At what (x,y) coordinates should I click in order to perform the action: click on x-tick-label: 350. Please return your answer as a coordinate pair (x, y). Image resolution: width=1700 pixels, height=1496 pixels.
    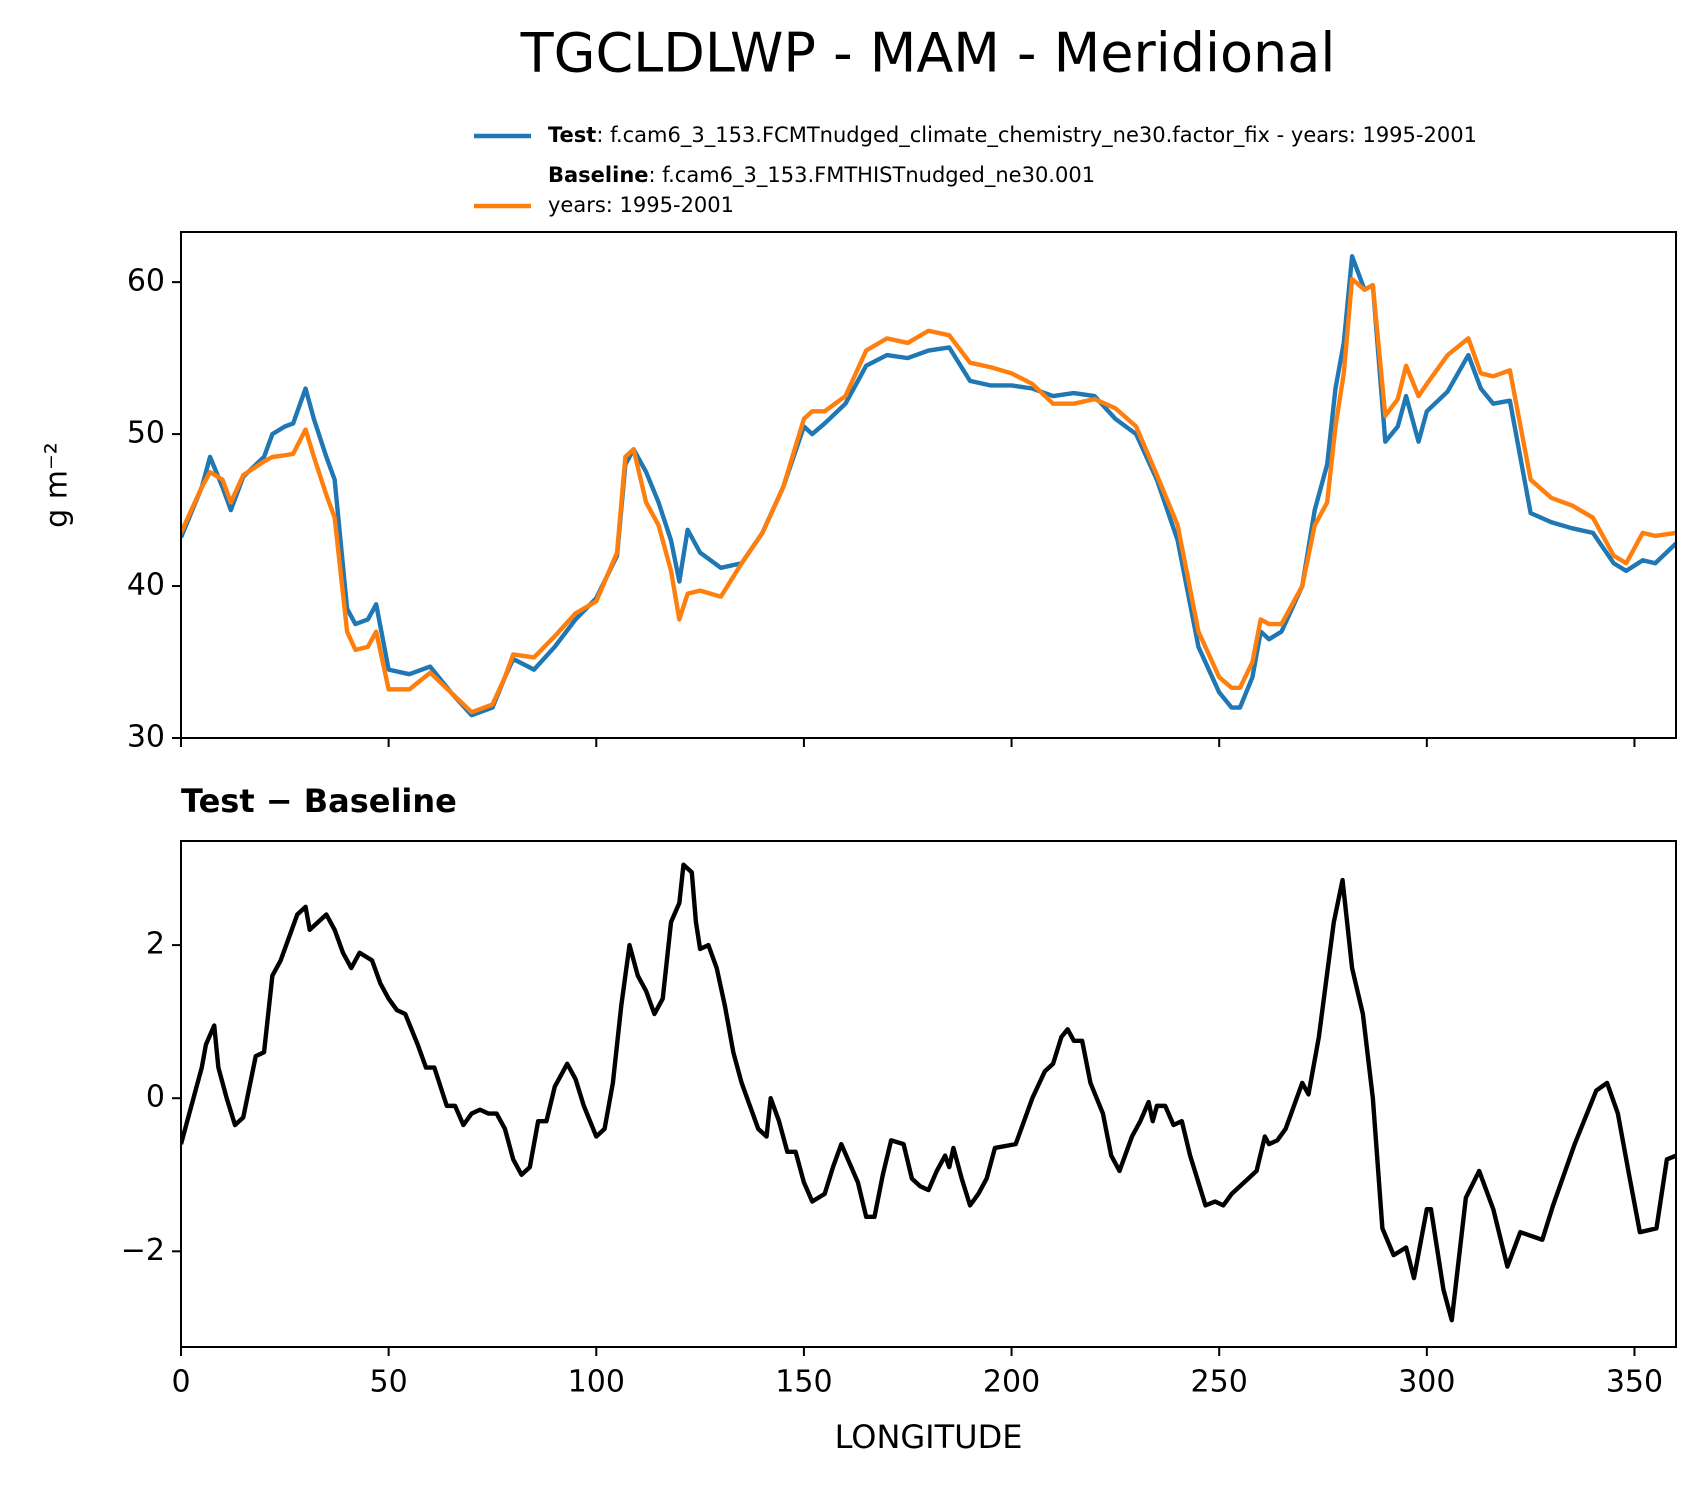
    Looking at the image, I should click on (1634, 1382).